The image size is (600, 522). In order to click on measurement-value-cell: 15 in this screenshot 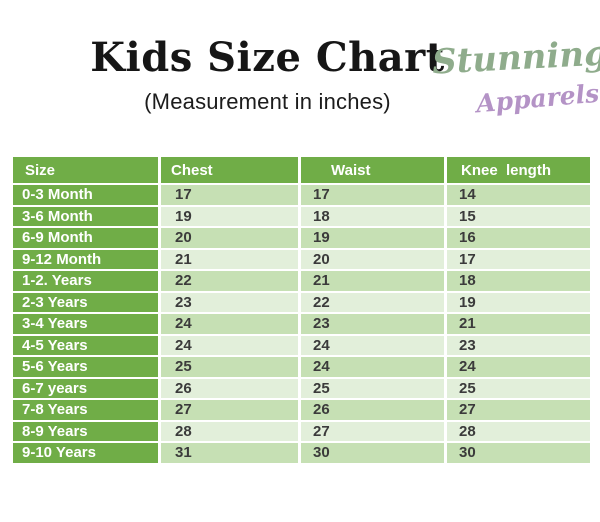, I will do `click(518, 216)`.